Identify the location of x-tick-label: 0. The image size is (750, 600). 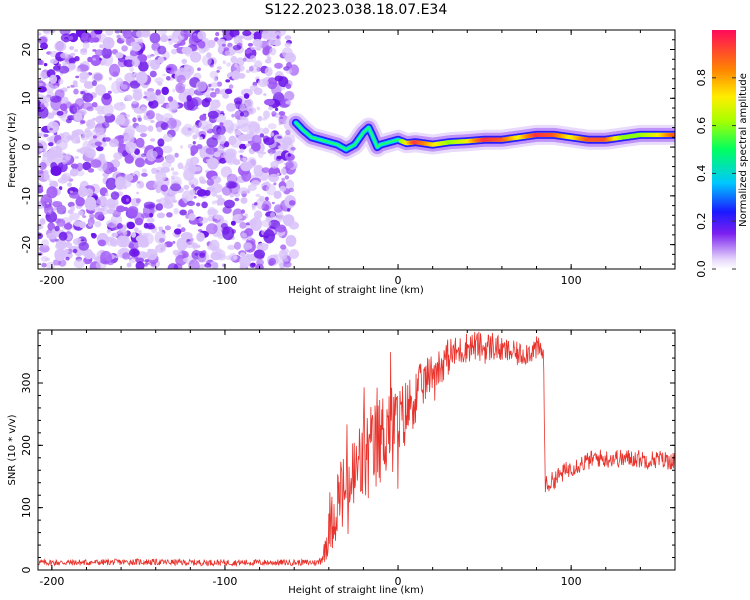
(398, 280).